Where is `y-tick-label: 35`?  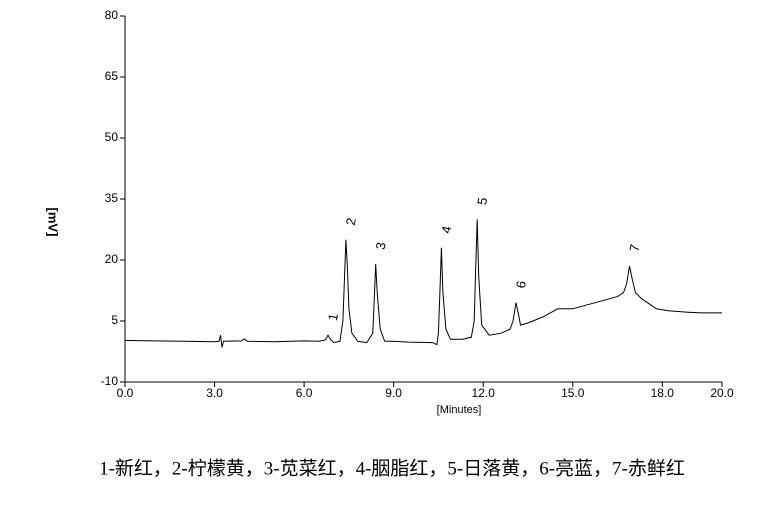
y-tick-label: 35 is located at coordinates (112, 198).